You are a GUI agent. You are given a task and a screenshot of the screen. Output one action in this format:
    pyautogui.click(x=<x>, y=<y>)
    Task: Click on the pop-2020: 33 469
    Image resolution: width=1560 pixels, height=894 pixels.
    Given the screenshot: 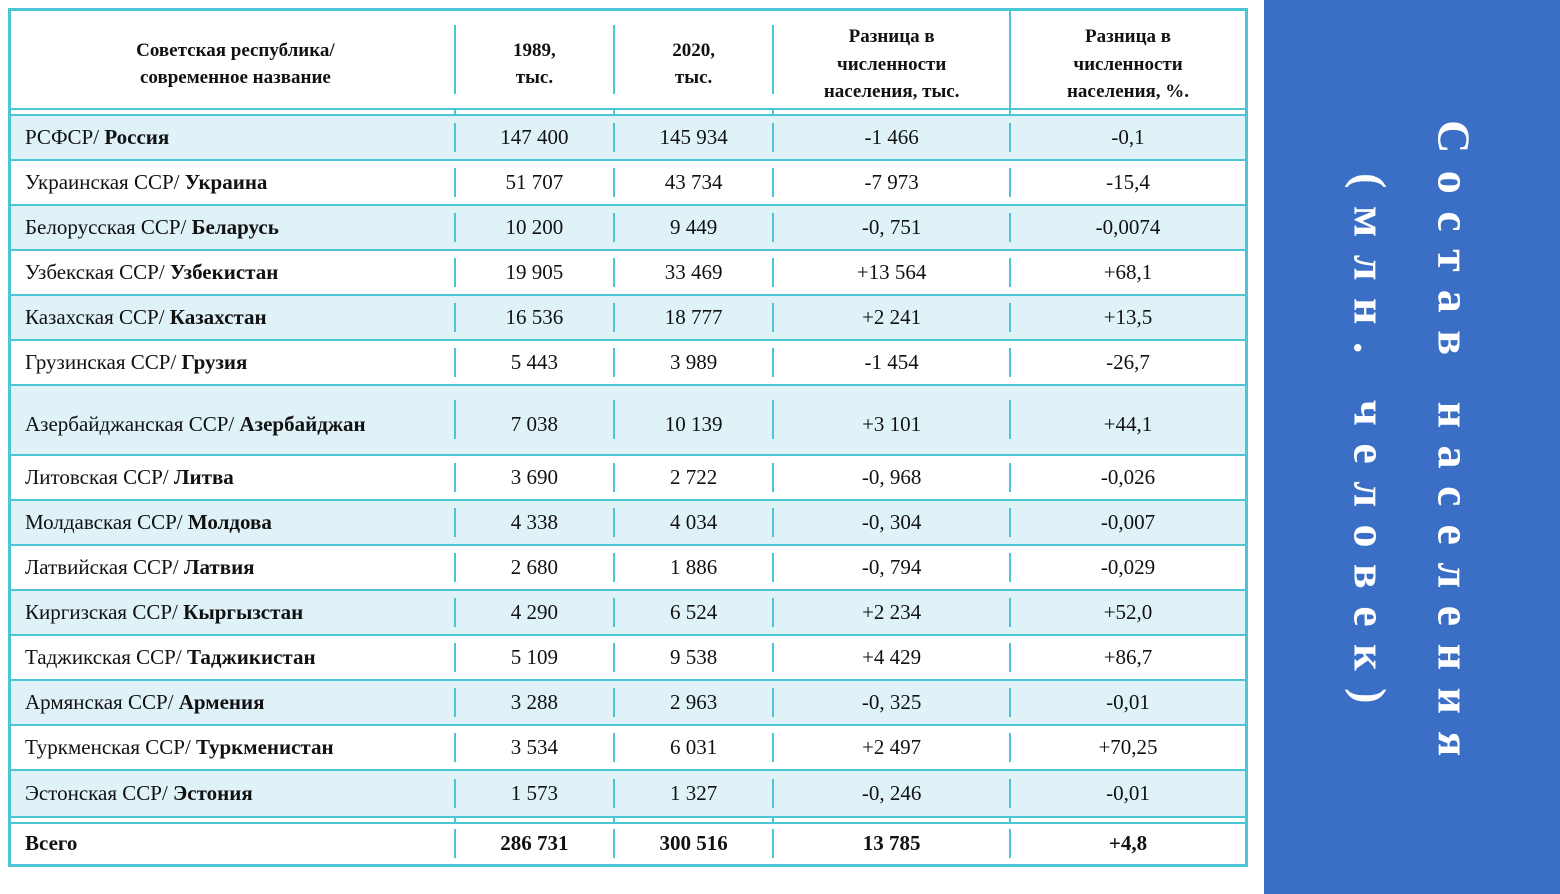 What is the action you would take?
    pyautogui.click(x=693, y=271)
    